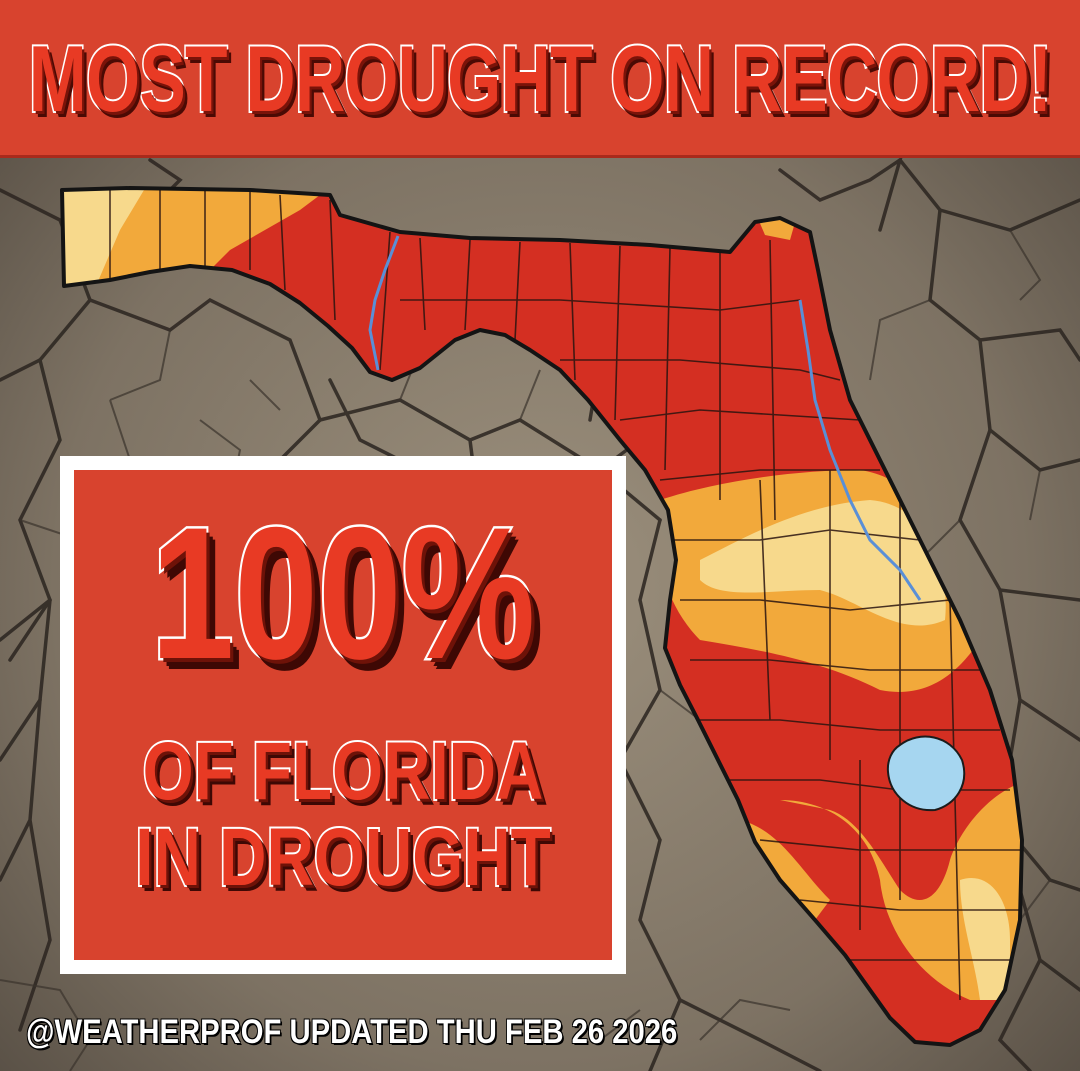 This screenshot has height=1071, width=1080. What do you see at coordinates (343, 858) in the screenshot?
I see `callout-line-2: IN DROUGHT` at bounding box center [343, 858].